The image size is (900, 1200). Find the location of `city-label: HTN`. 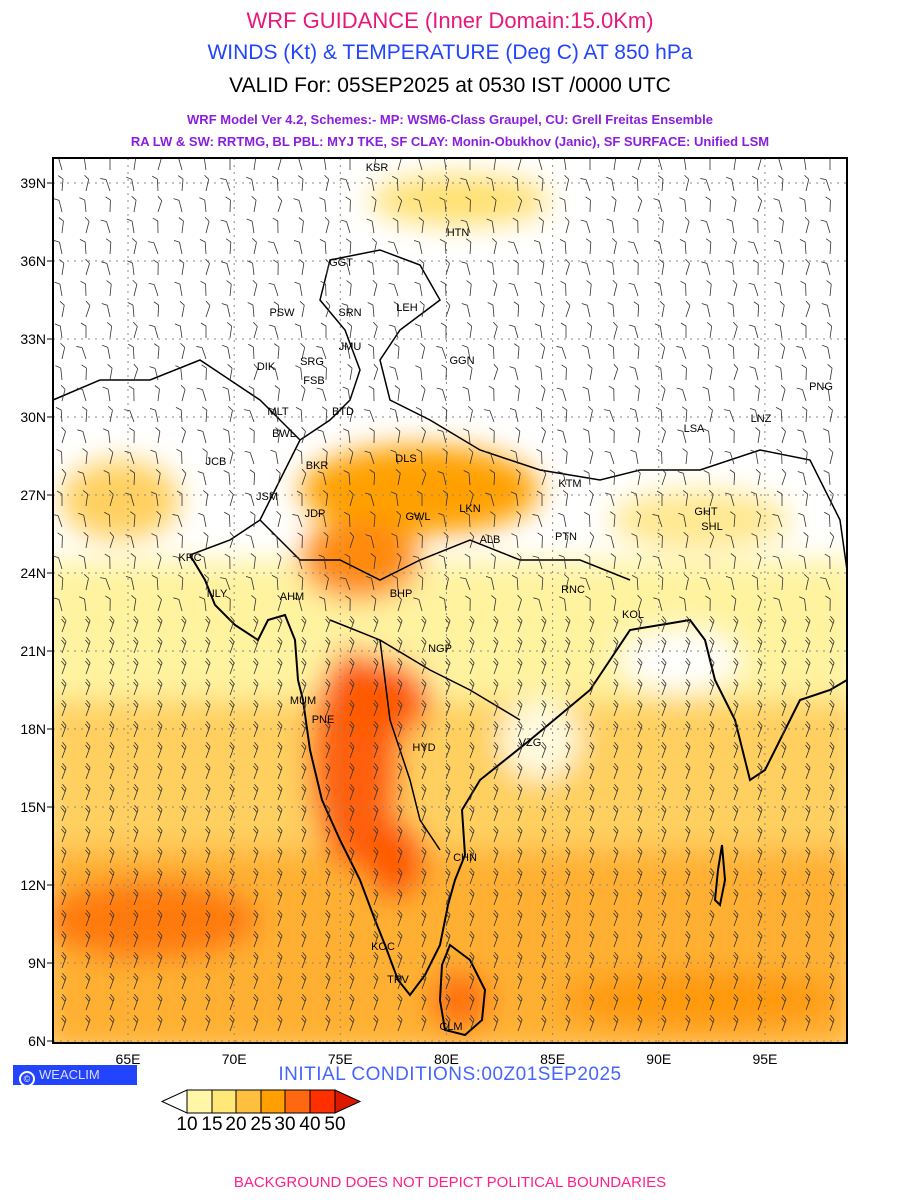

city-label: HTN is located at coordinates (458, 233).